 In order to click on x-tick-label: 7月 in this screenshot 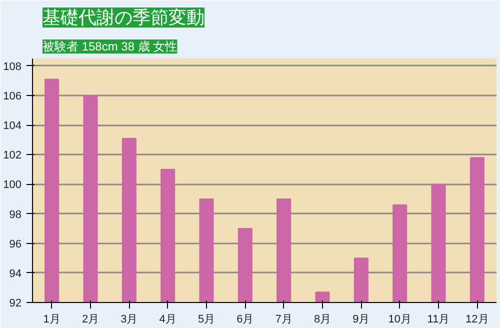, I will do `click(283, 320)`.